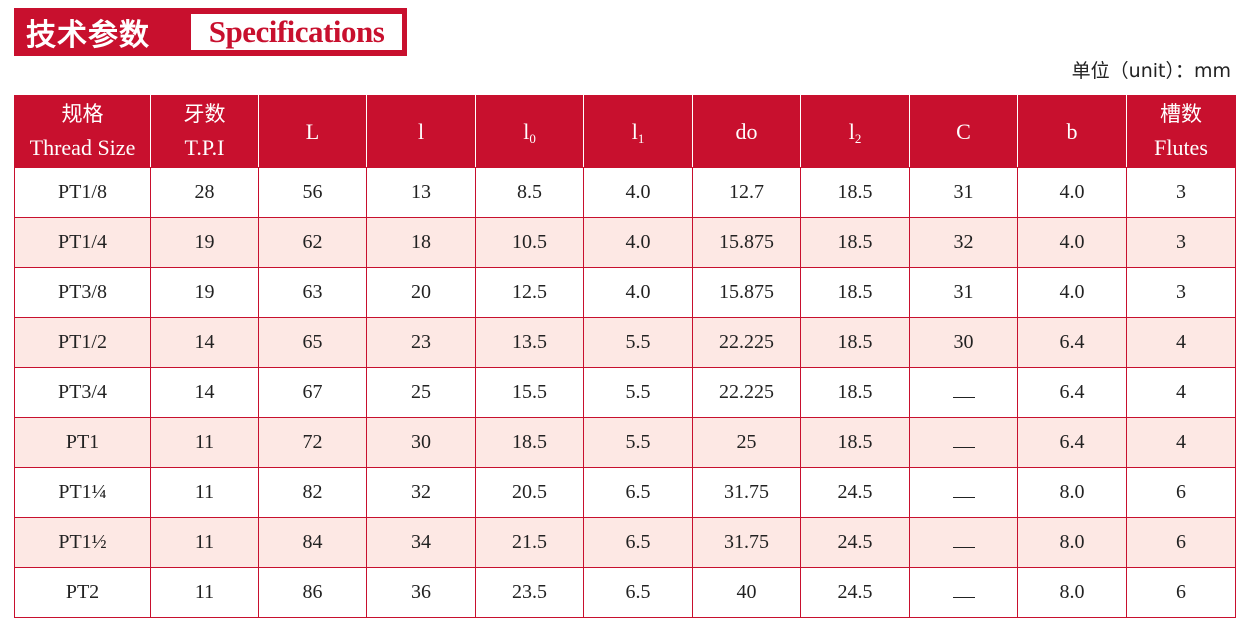 This screenshot has height=636, width=1243. Describe the element at coordinates (204, 131) in the screenshot. I see `column-header: 牙数 T.P.I` at that location.